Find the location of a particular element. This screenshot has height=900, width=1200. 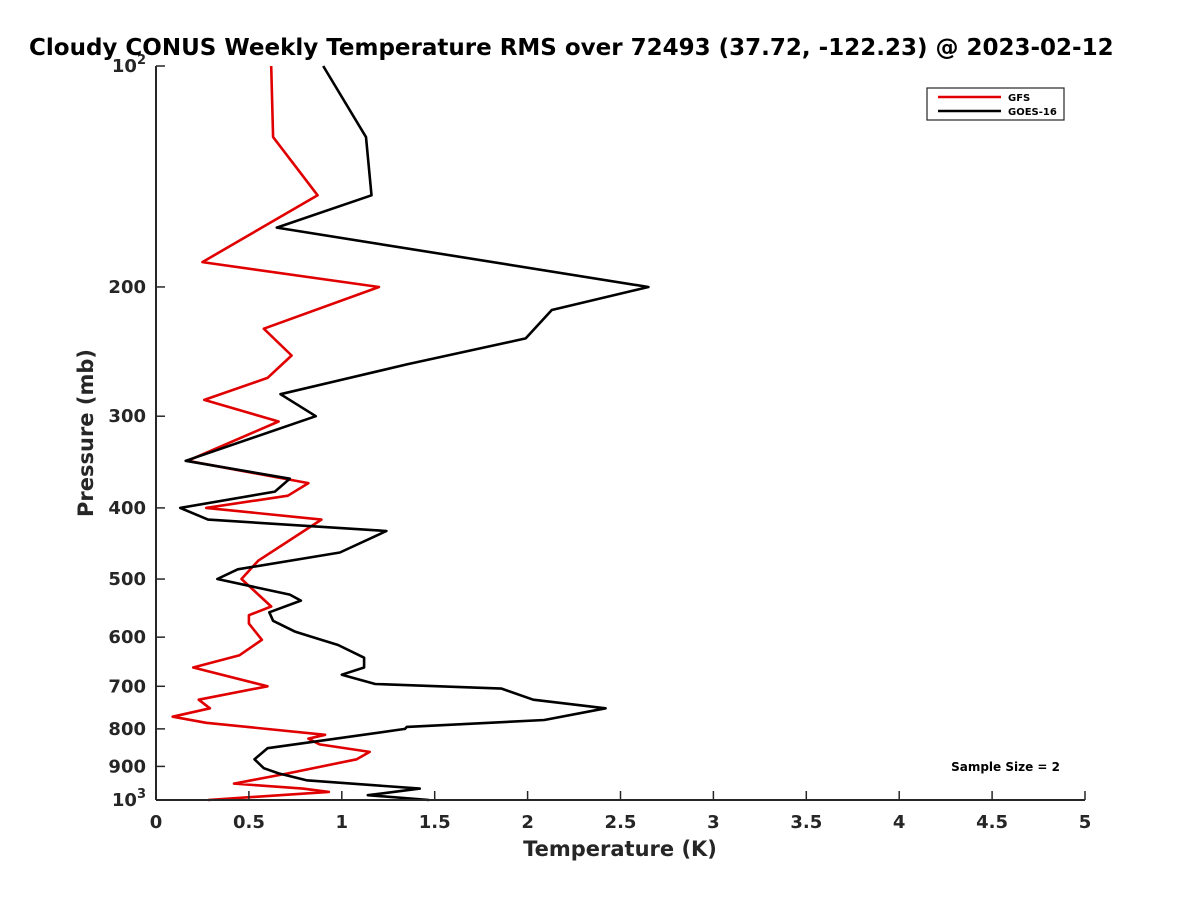

x-tick-label: 4.5 is located at coordinates (992, 822).